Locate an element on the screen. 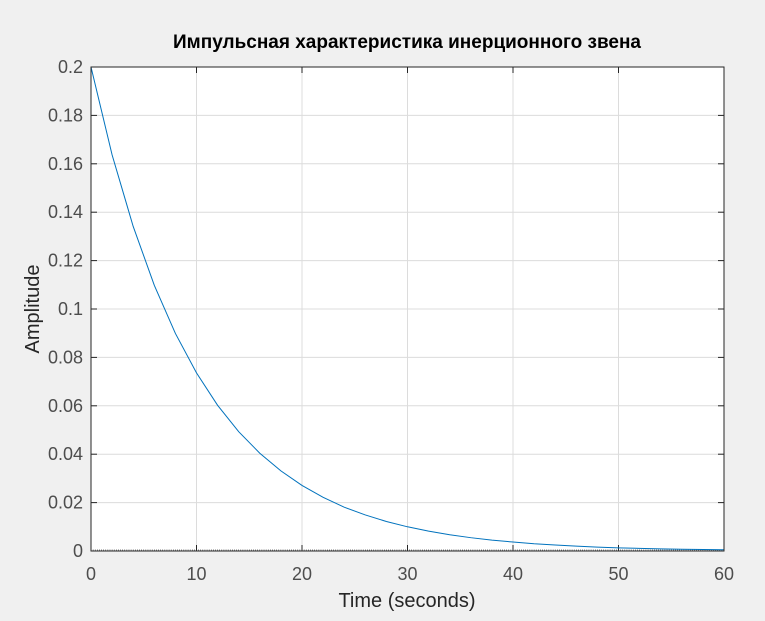 The image size is (765, 621). x-tick-label: 40 is located at coordinates (513, 574).